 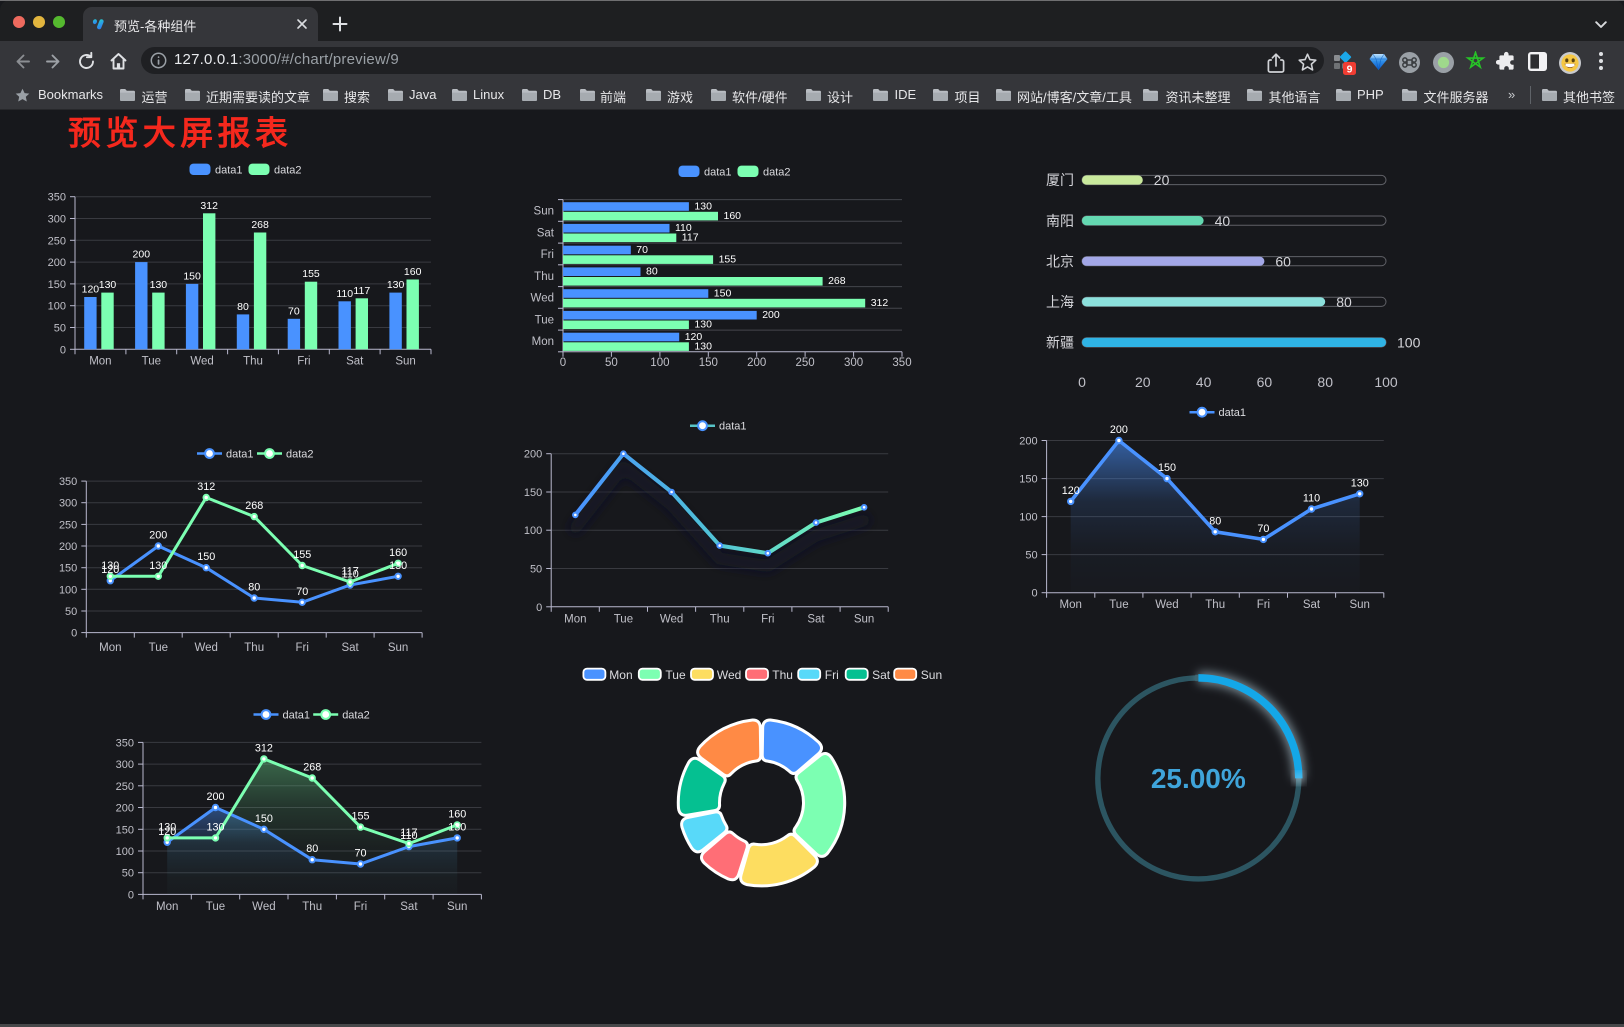 What do you see at coordinates (1350, 69) in the screenshot?
I see `svg-text: 9` at bounding box center [1350, 69].